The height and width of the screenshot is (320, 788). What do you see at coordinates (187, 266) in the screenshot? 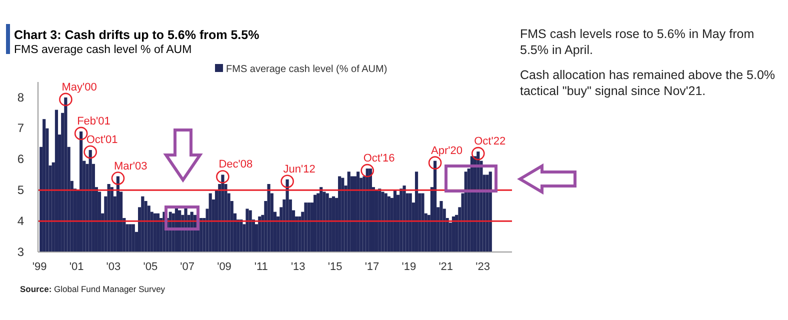
I see `x-tick-label: '07` at bounding box center [187, 266].